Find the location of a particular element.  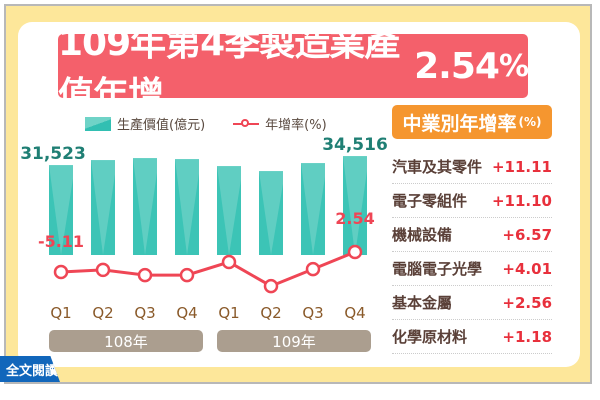

group-label: 108年 is located at coordinates (126, 342).